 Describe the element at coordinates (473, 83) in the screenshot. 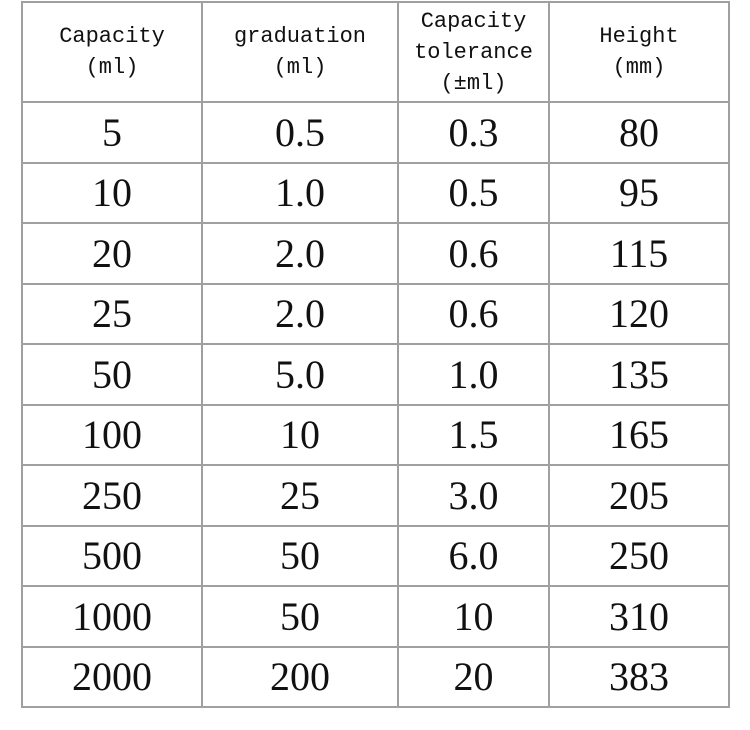

I see `header-text: (±ml)` at that location.